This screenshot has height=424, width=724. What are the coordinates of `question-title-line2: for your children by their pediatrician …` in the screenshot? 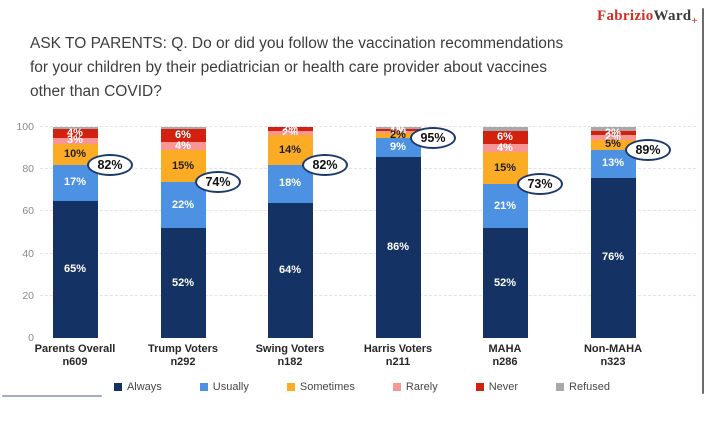 It's located at (288, 67).